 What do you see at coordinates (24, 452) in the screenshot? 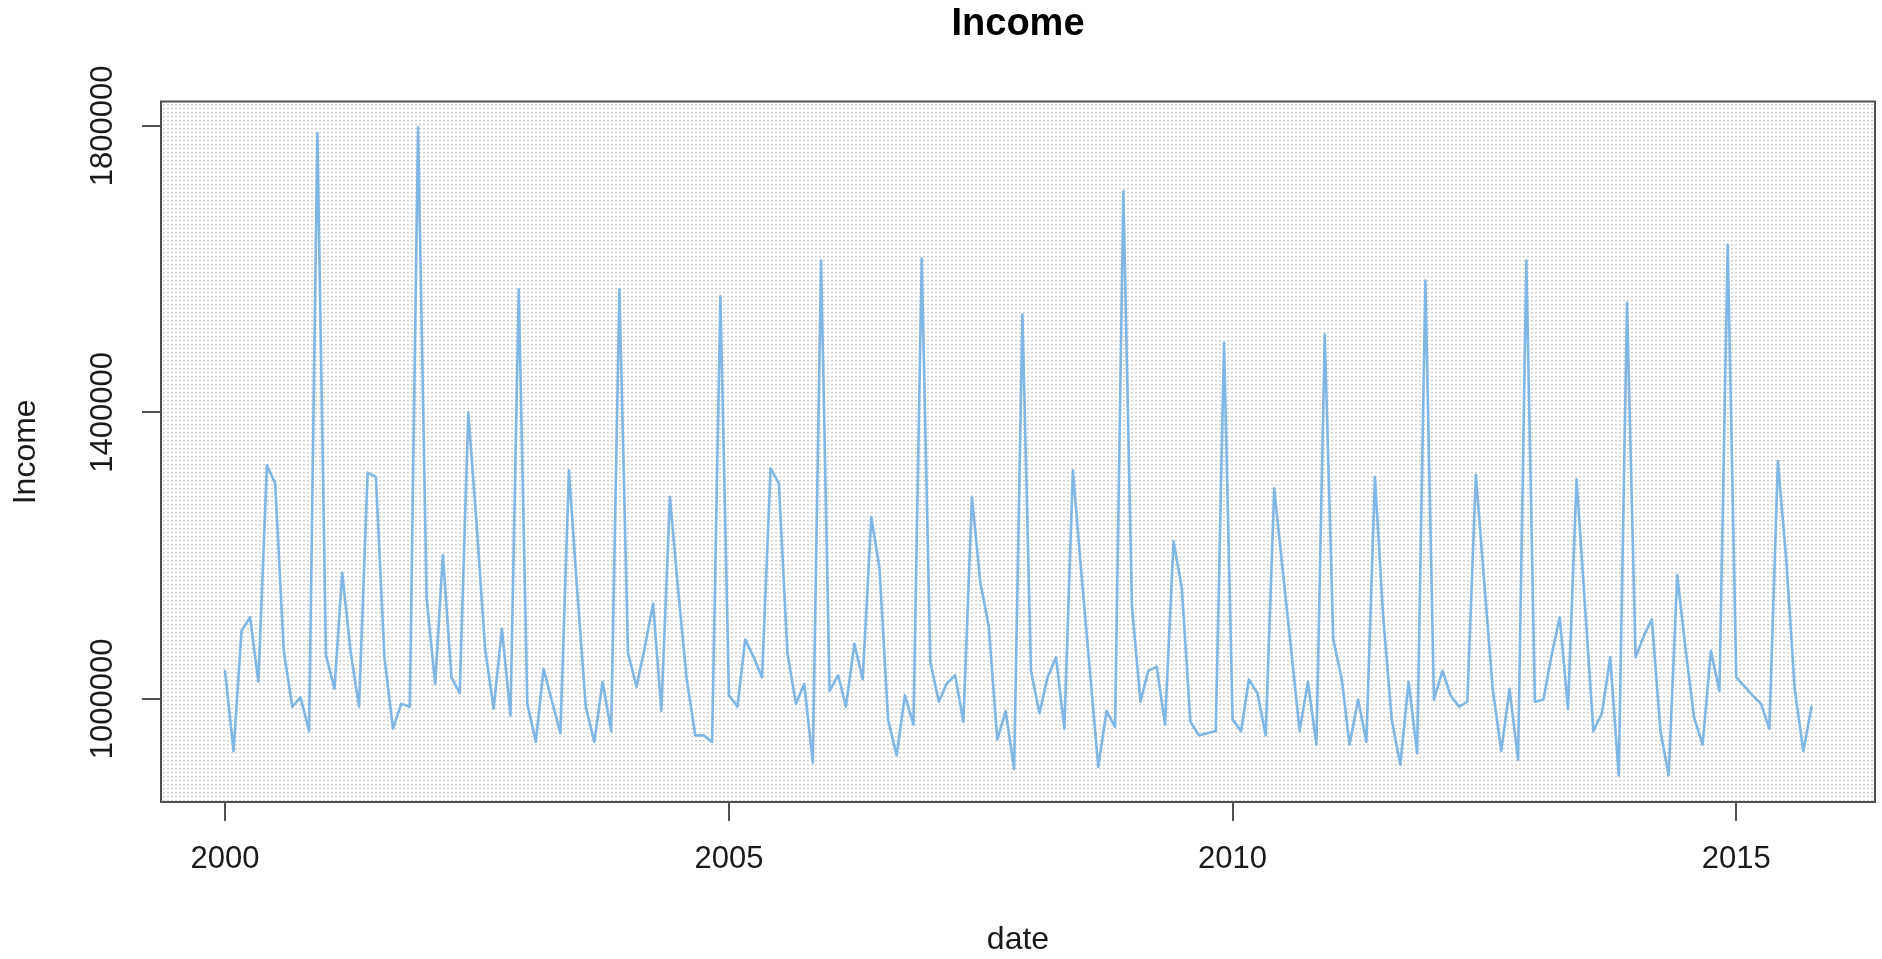
I see `y-axis-title: Income` at bounding box center [24, 452].